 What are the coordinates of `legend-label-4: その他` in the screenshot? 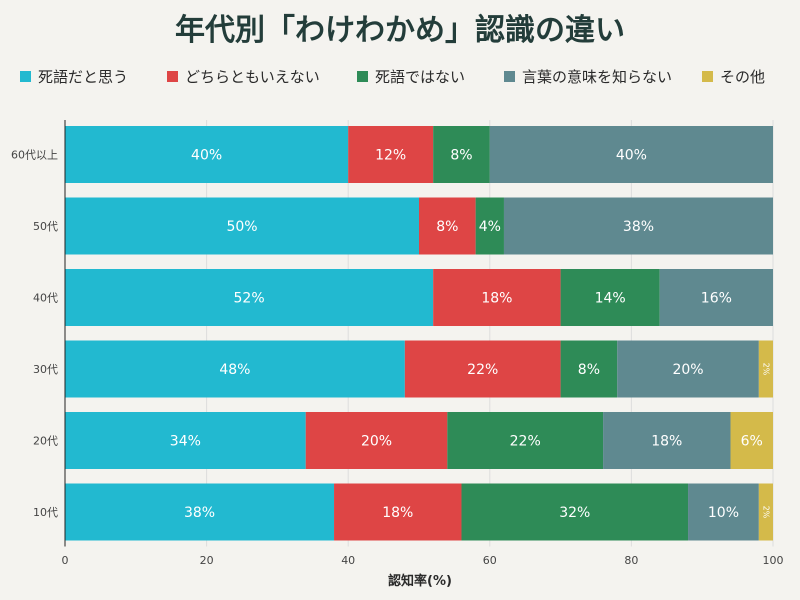 It's located at (742, 77).